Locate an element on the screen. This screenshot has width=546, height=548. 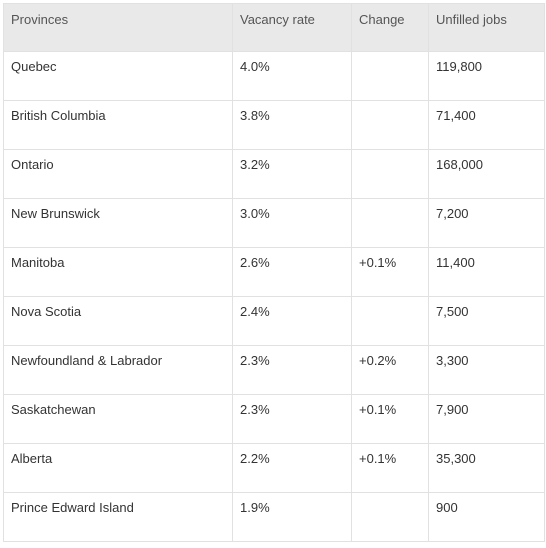
table-row: Manitoba 2.6% +0.1% 11,400 is located at coordinates (274, 272).